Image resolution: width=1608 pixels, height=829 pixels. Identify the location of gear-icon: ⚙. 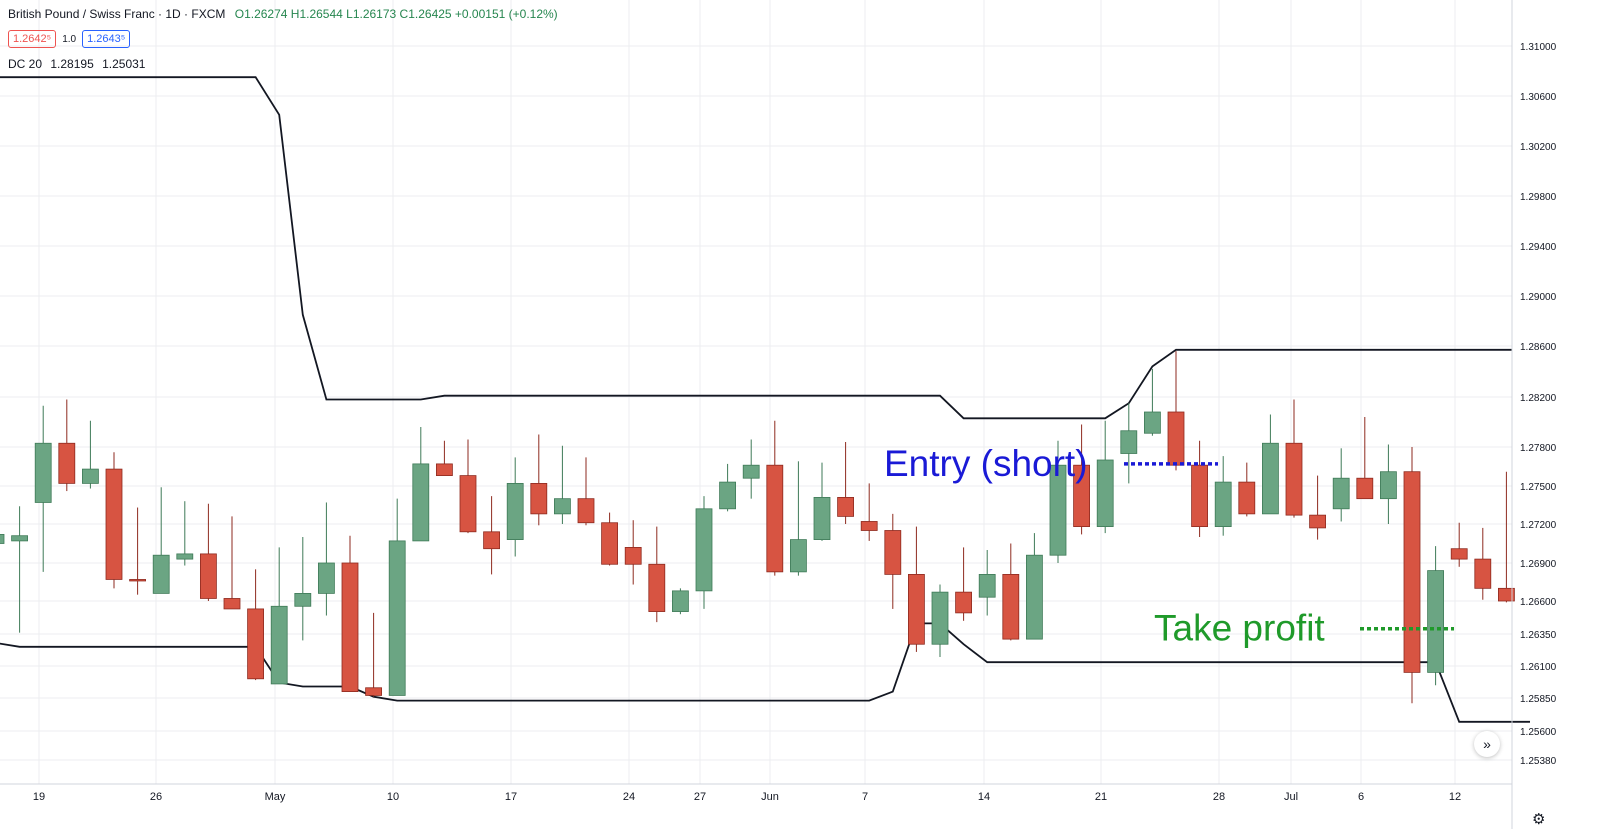
(1539, 819).